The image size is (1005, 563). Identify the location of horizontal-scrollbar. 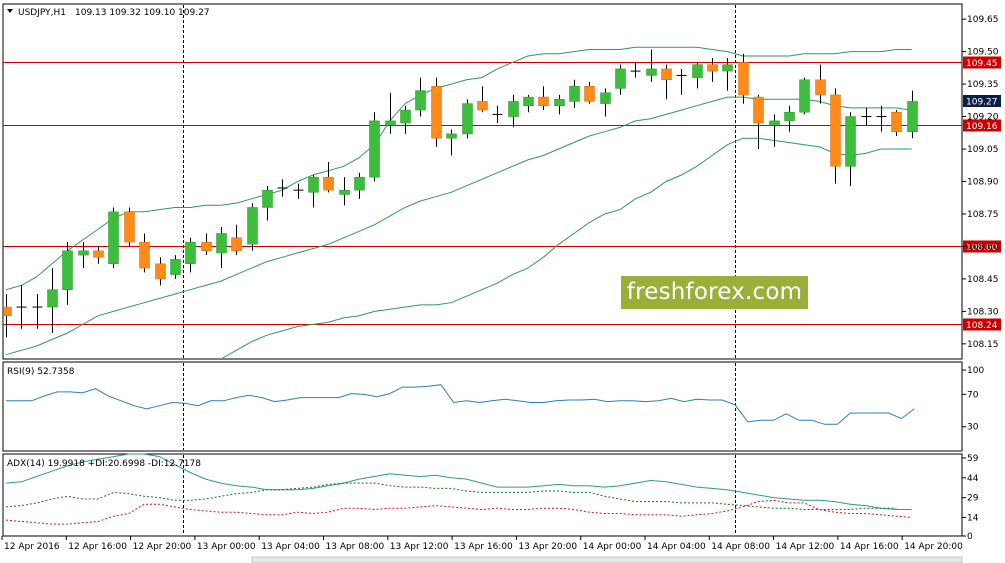
(607, 559).